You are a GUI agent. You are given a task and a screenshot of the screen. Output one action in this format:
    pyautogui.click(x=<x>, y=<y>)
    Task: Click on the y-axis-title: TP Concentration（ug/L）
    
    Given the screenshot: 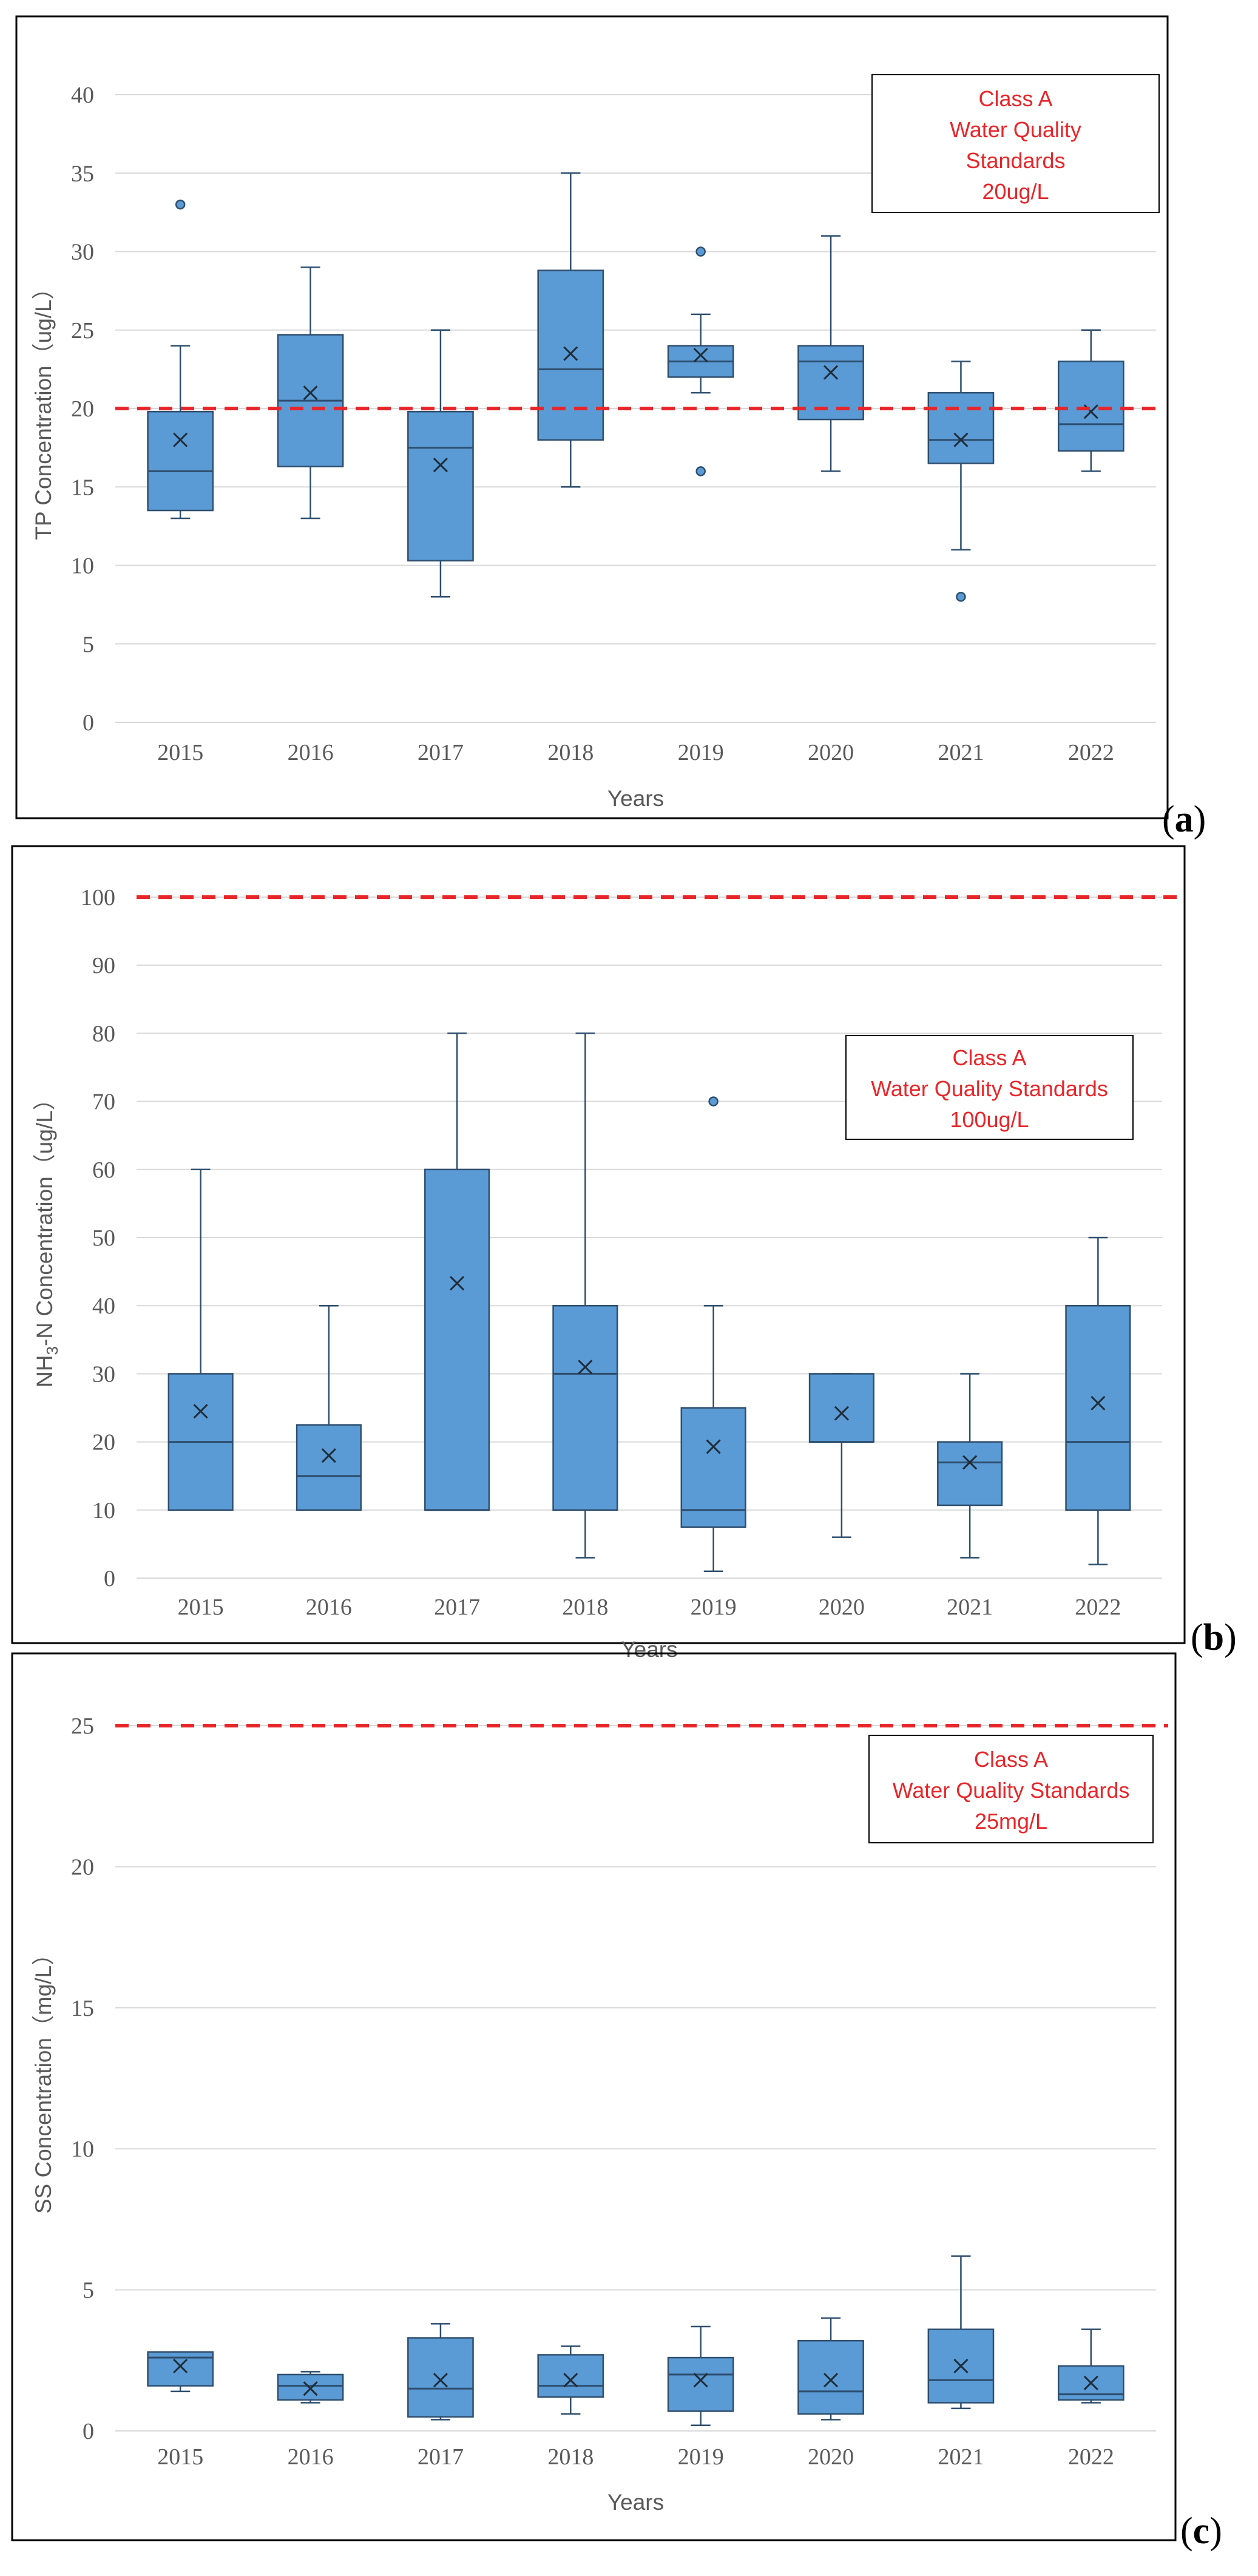 What is the action you would take?
    pyautogui.click(x=43, y=409)
    